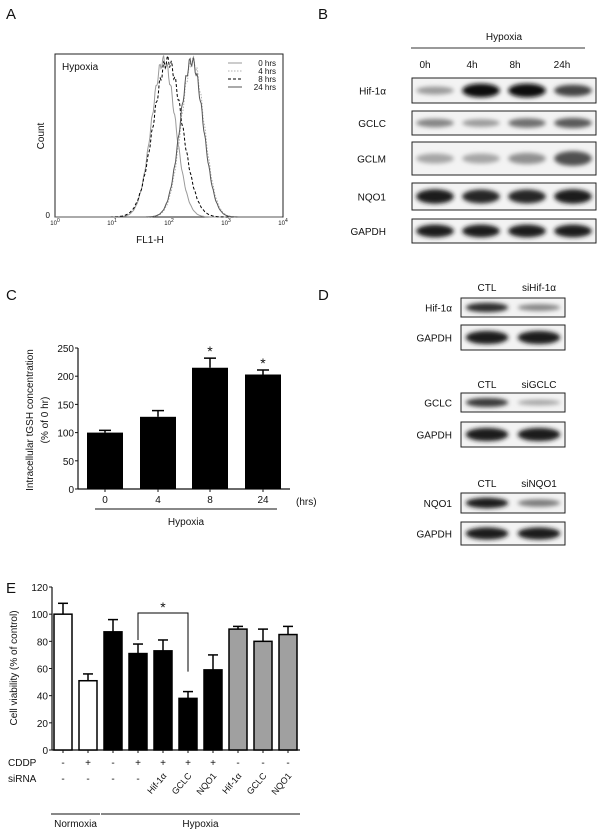 This screenshot has height=831, width=600. Describe the element at coordinates (263, 500) in the screenshot. I see `chart-c-x-tick-label: 24` at that location.